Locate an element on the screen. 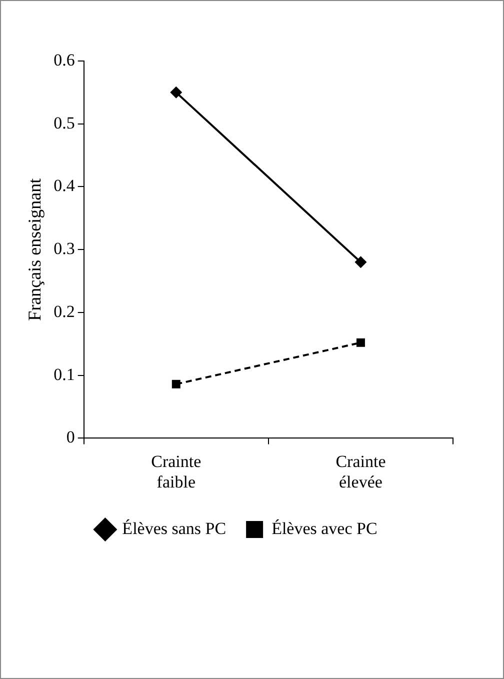 The width and height of the screenshot is (504, 679). legend-label: Élèves avec PC is located at coordinates (325, 528).